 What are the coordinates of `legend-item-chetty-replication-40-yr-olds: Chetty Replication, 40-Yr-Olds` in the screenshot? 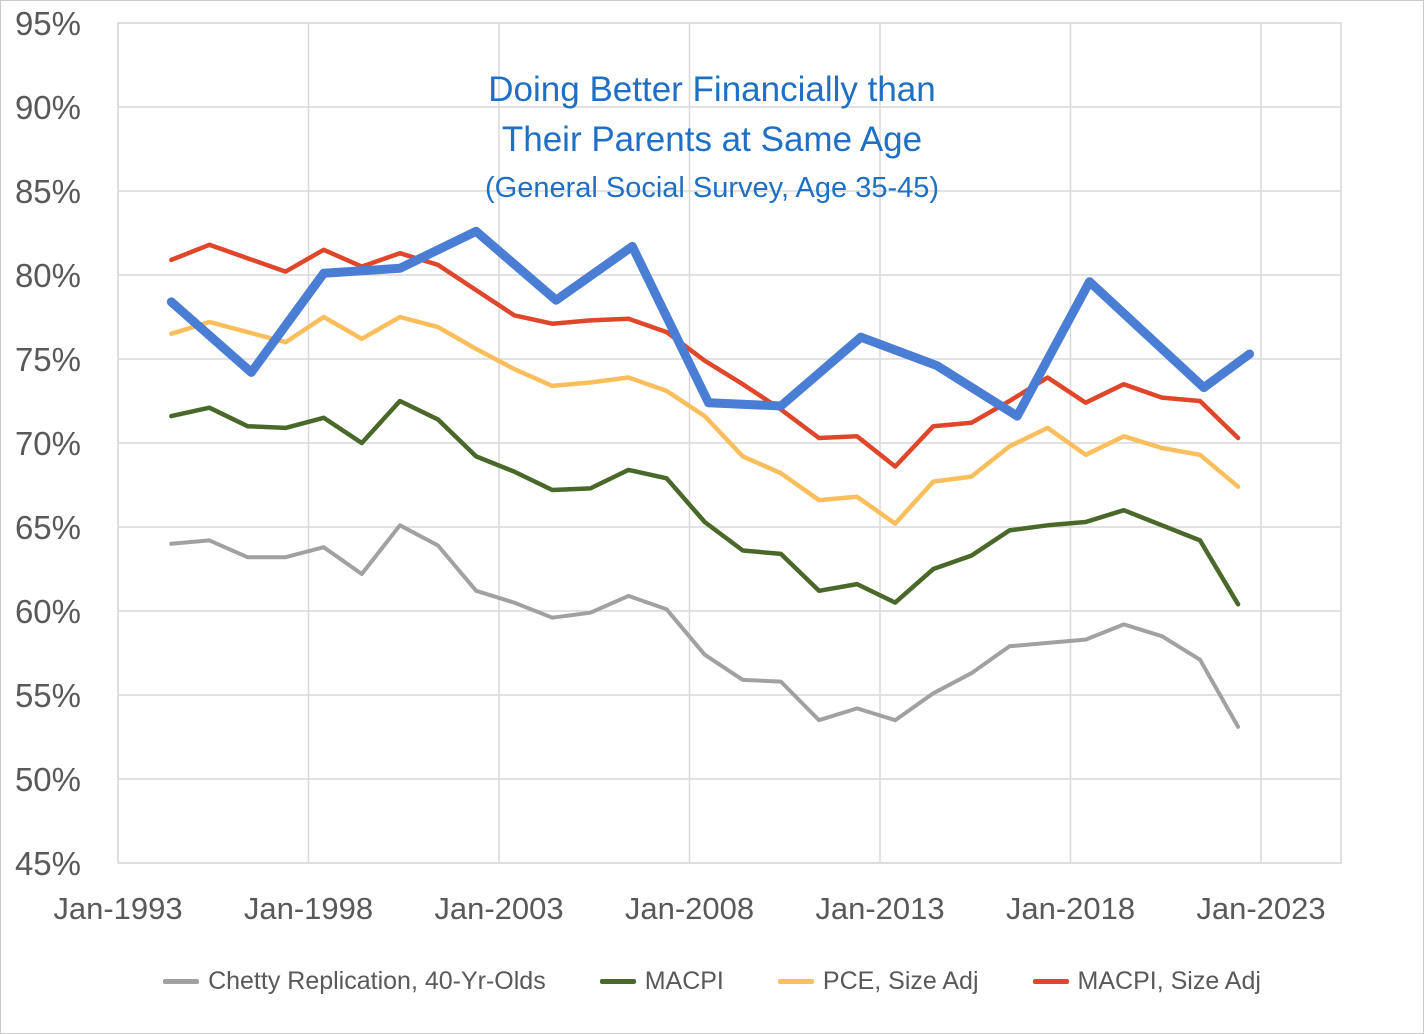 It's located at (354, 981).